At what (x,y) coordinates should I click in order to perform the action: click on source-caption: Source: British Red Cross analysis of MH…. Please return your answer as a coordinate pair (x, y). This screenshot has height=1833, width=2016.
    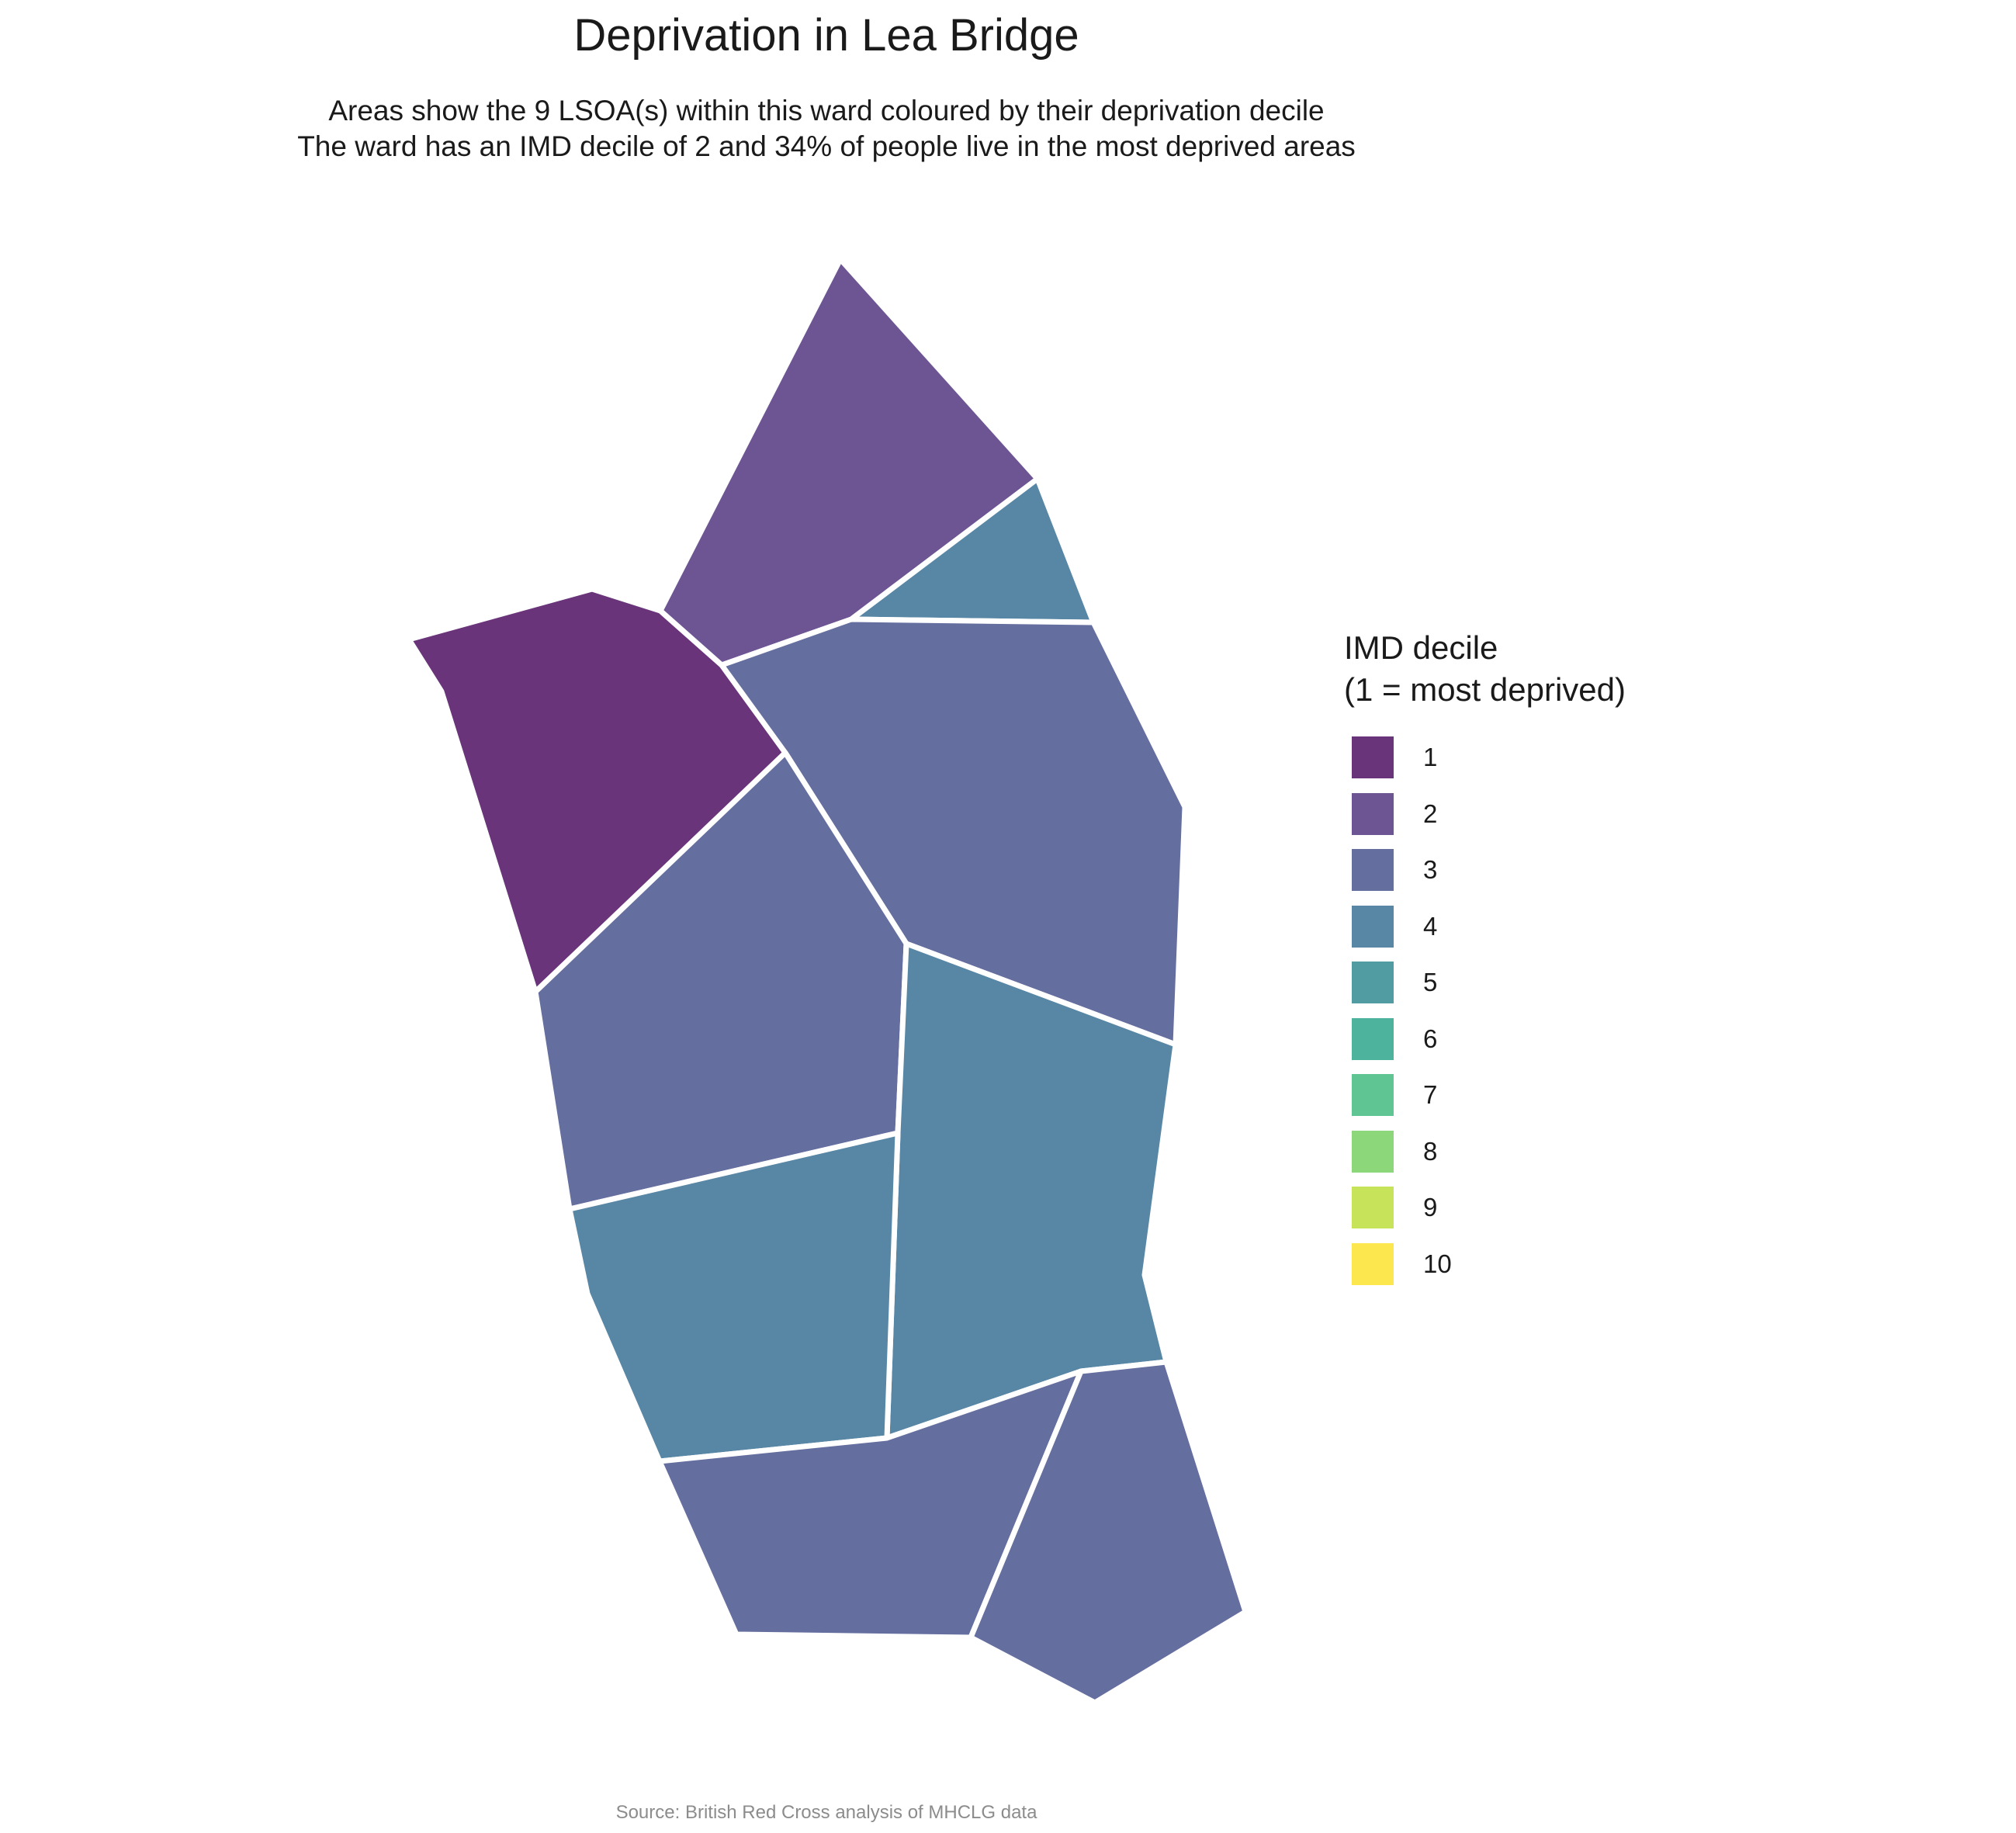
    Looking at the image, I should click on (826, 1813).